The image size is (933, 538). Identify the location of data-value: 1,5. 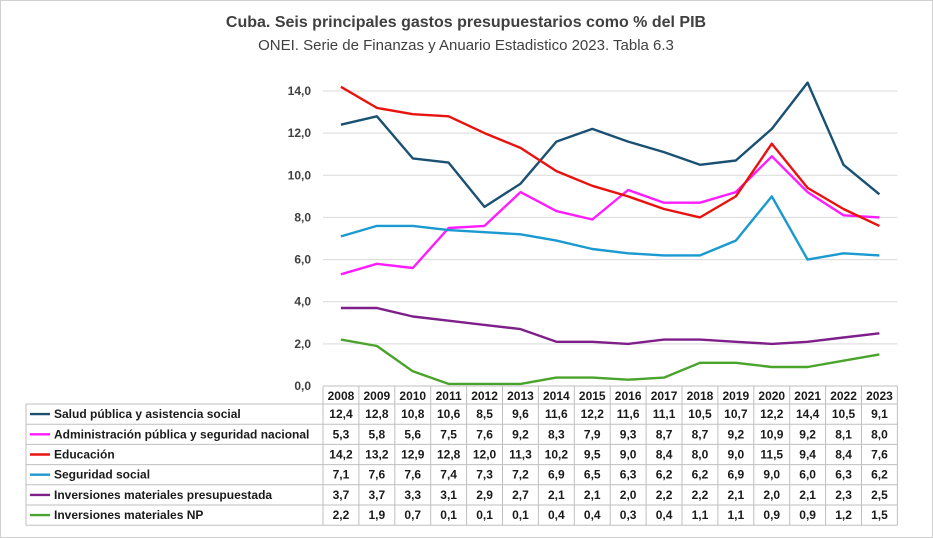
(879, 515).